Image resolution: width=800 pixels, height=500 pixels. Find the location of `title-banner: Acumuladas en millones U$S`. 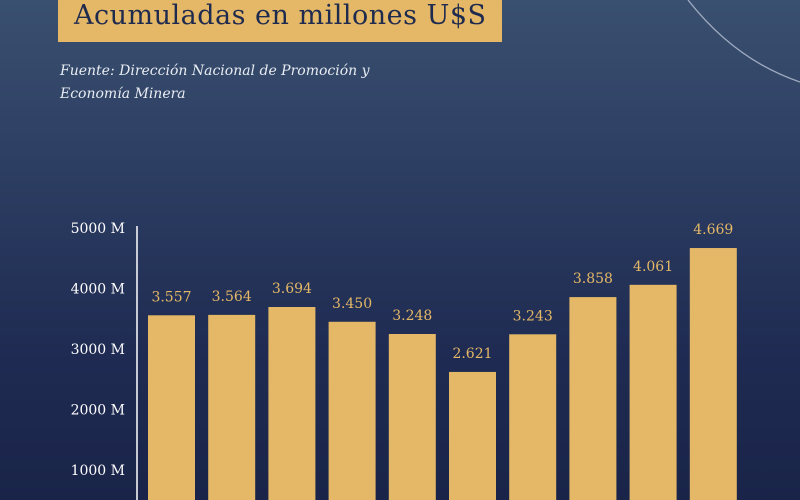

title-banner: Acumuladas en millones U$S is located at coordinates (280, 21).